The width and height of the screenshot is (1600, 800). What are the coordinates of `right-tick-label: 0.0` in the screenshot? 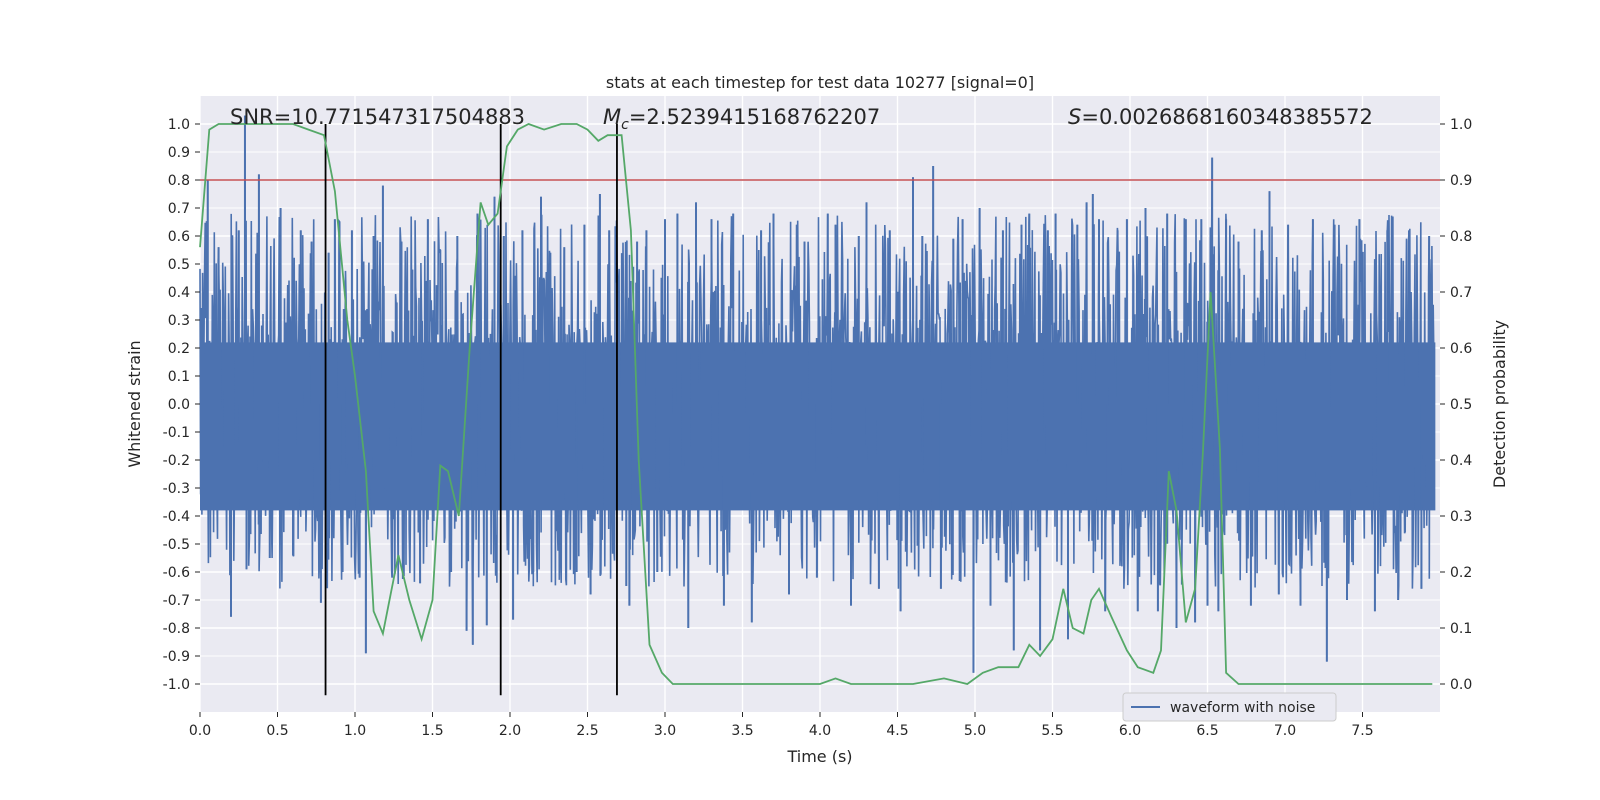 It's located at (1461, 685).